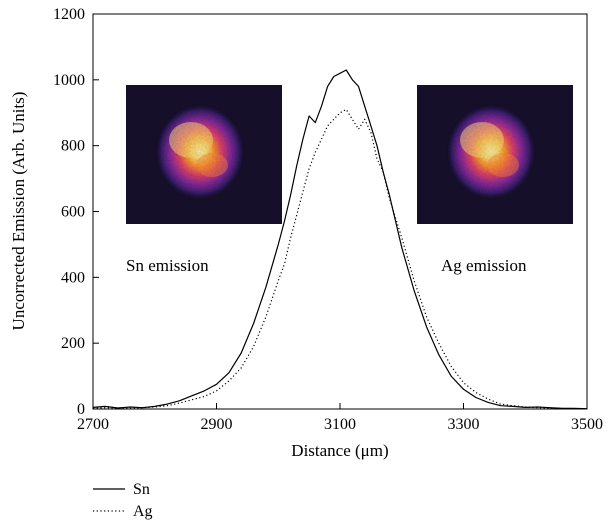  Describe the element at coordinates (81, 409) in the screenshot. I see `y-tick-label: 0` at that location.